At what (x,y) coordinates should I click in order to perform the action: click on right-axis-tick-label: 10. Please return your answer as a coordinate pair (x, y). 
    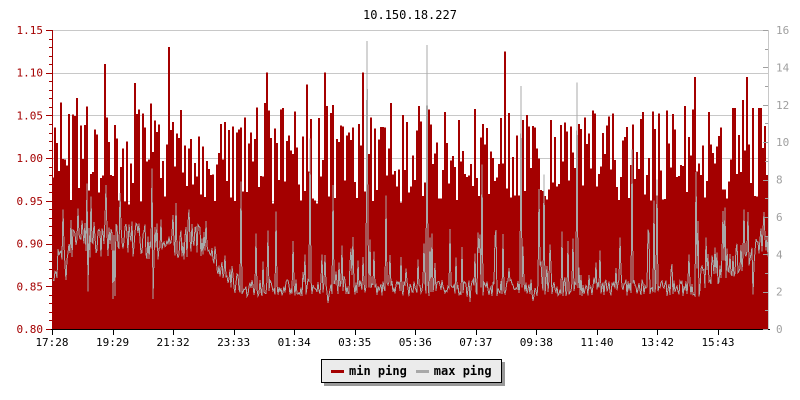
    Looking at the image, I should click on (782, 142).